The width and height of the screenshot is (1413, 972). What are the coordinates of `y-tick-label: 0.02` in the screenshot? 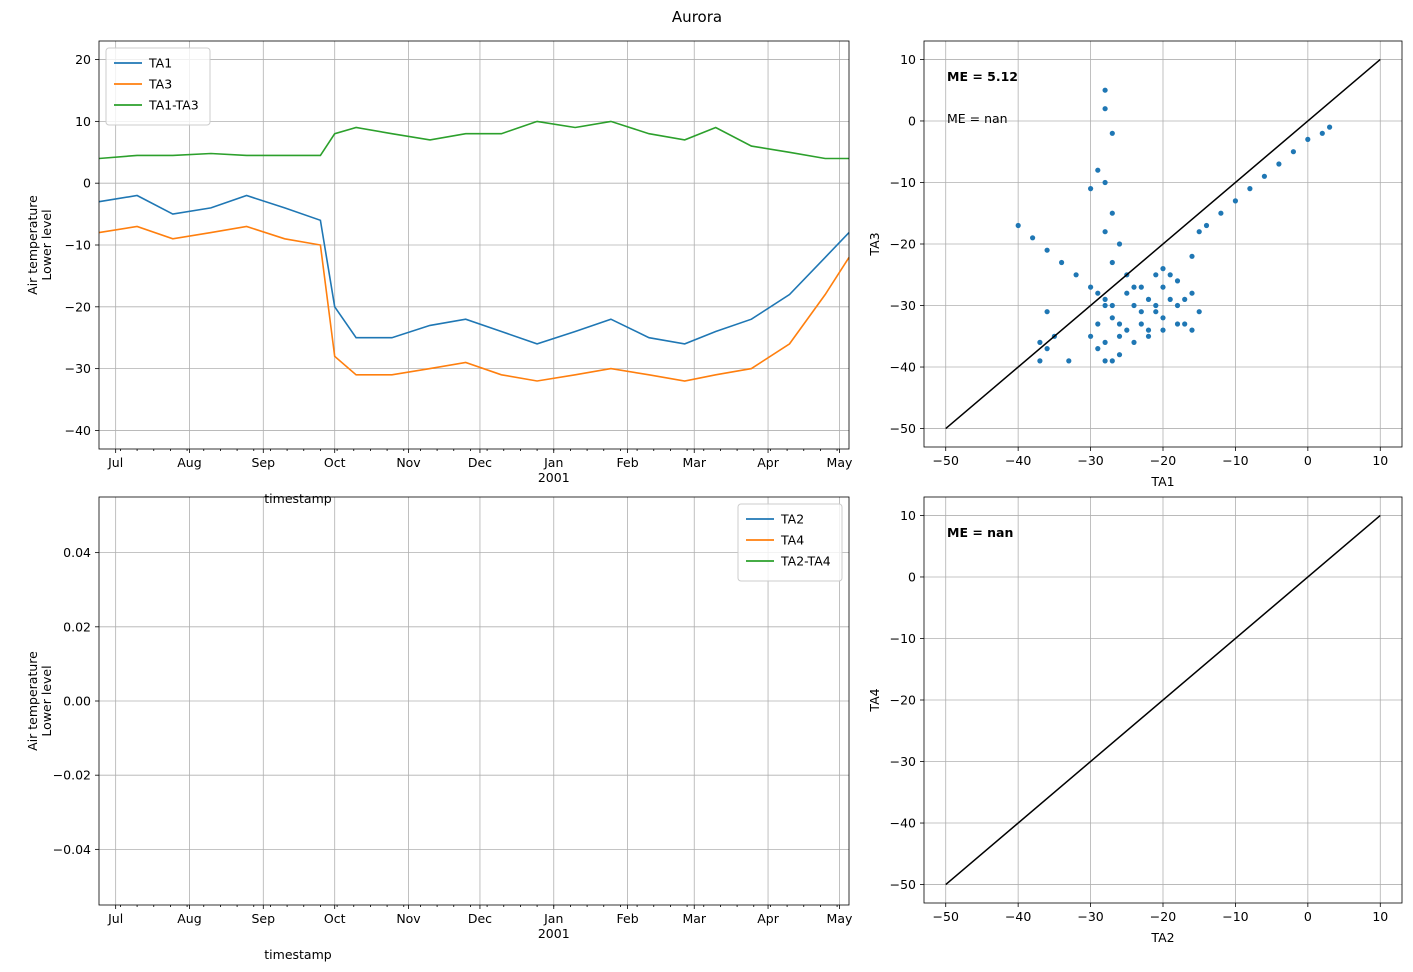 It's located at (77, 626).